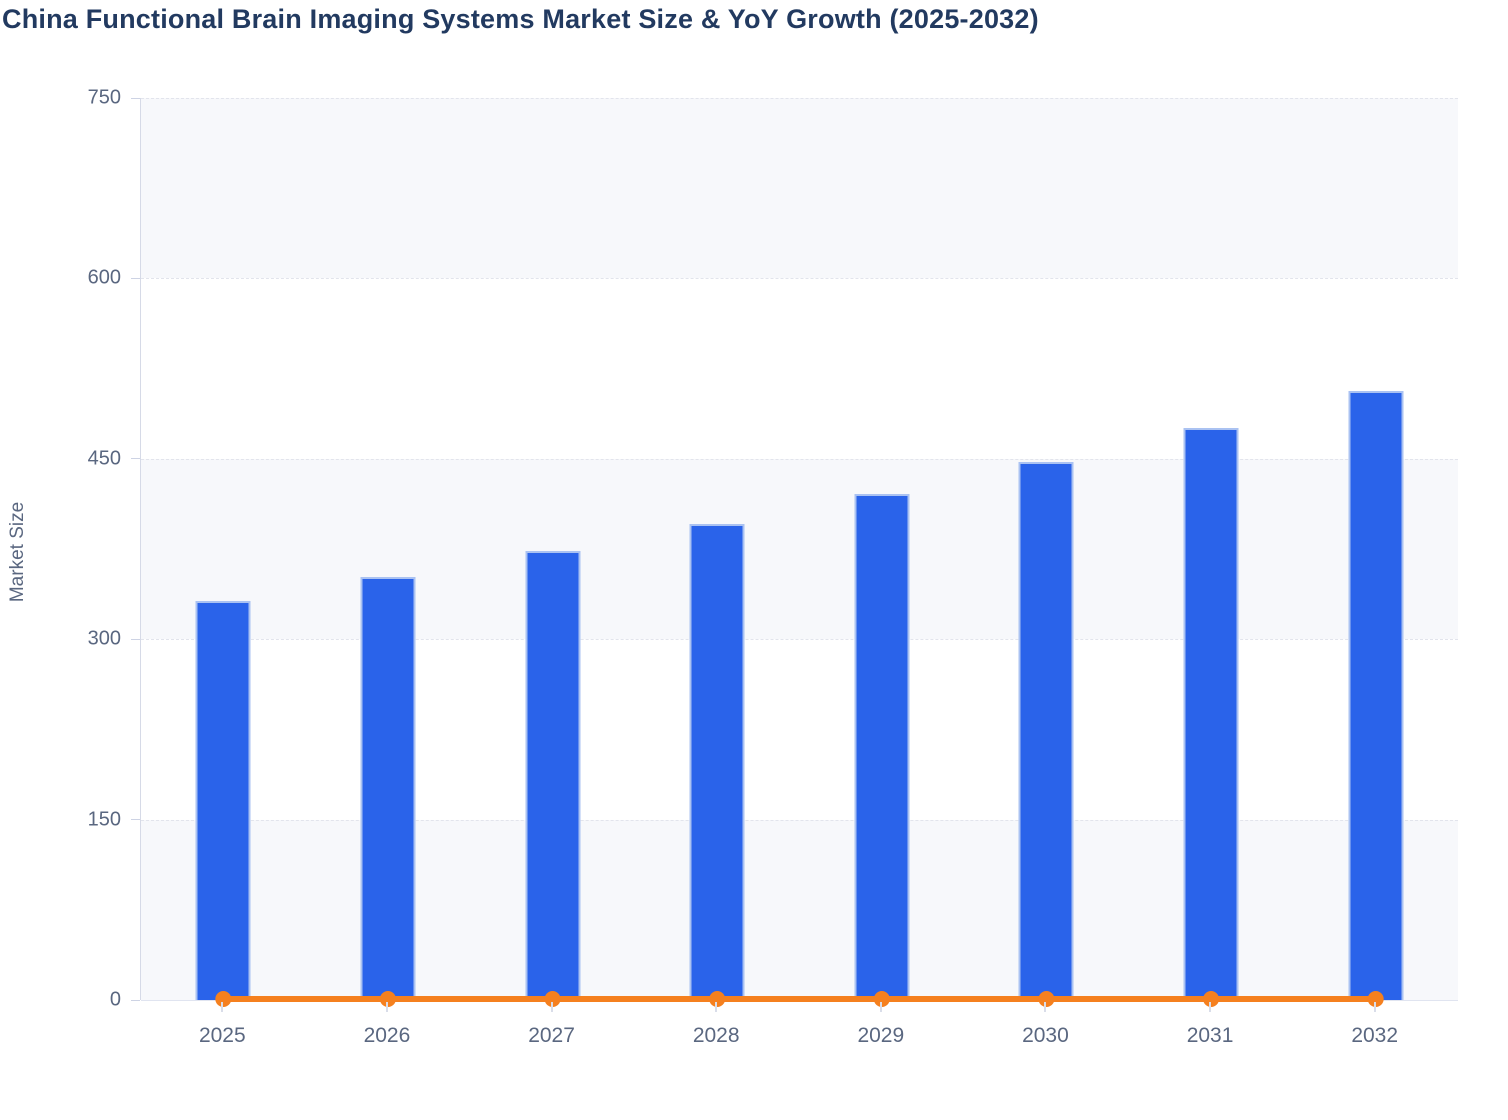 The height and width of the screenshot is (1120, 1508). I want to click on y-tick-label: 750, so click(104, 97).